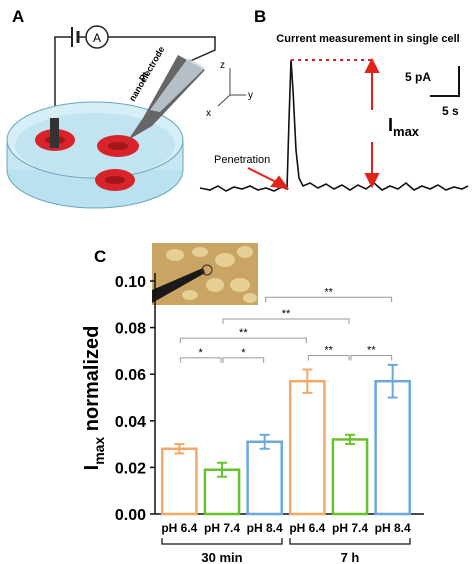 This screenshot has height=564, width=474. I want to click on inset-micrograph, so click(205, 274).